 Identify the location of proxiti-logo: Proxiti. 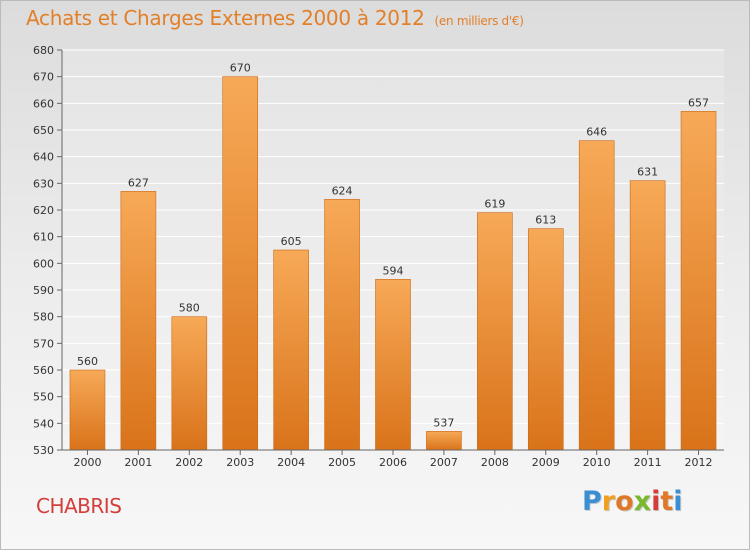
(632, 501).